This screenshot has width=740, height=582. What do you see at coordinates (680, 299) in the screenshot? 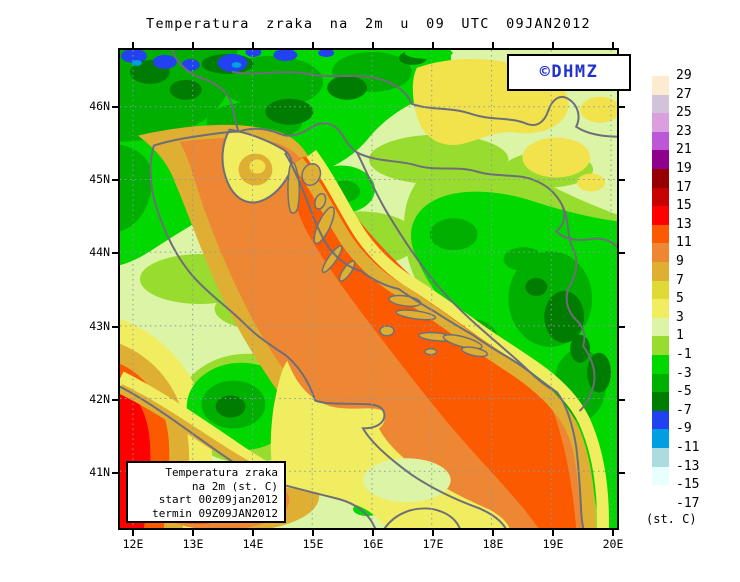
I see `legend-tick-label: 5` at bounding box center [680, 299].